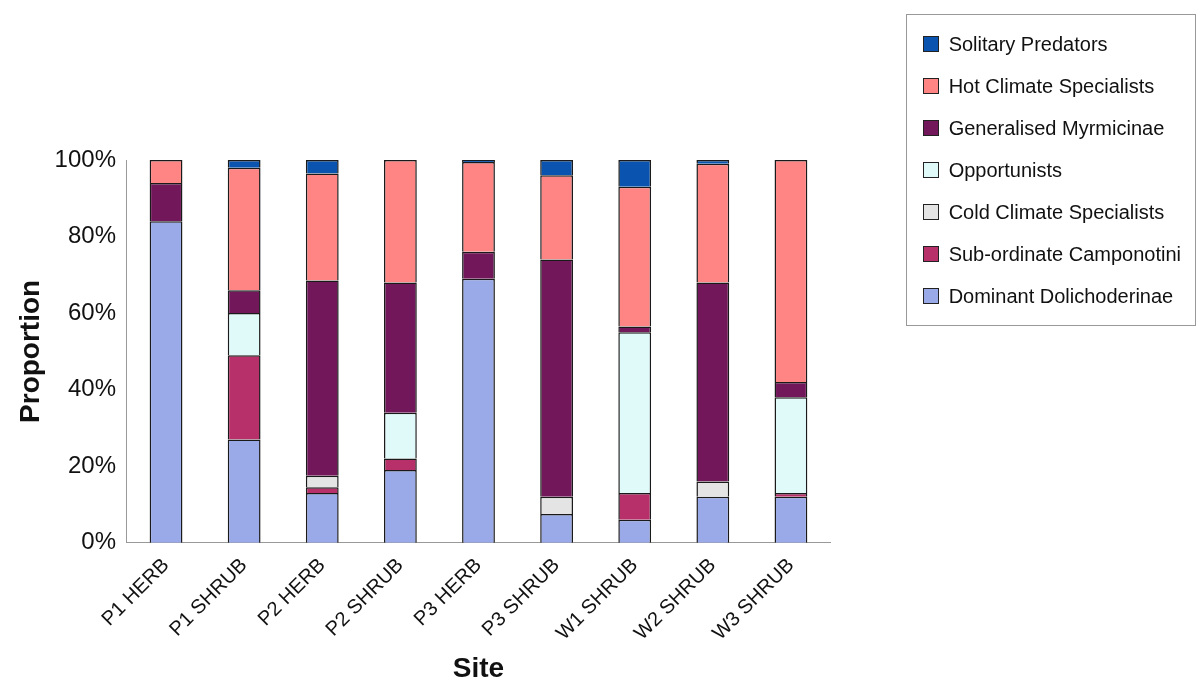  Describe the element at coordinates (85, 158) in the screenshot. I see `y-tick-label: 100%` at that location.